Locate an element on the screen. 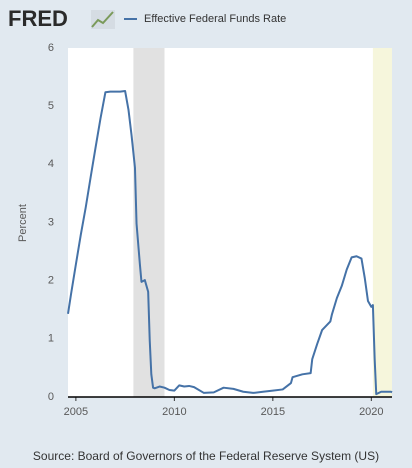  logo: FRED is located at coordinates (38, 18).